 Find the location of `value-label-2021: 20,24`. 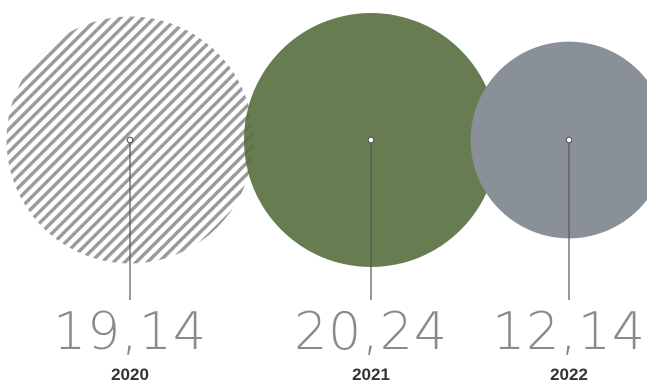

value-label-2021: 20,24 is located at coordinates (371, 332).